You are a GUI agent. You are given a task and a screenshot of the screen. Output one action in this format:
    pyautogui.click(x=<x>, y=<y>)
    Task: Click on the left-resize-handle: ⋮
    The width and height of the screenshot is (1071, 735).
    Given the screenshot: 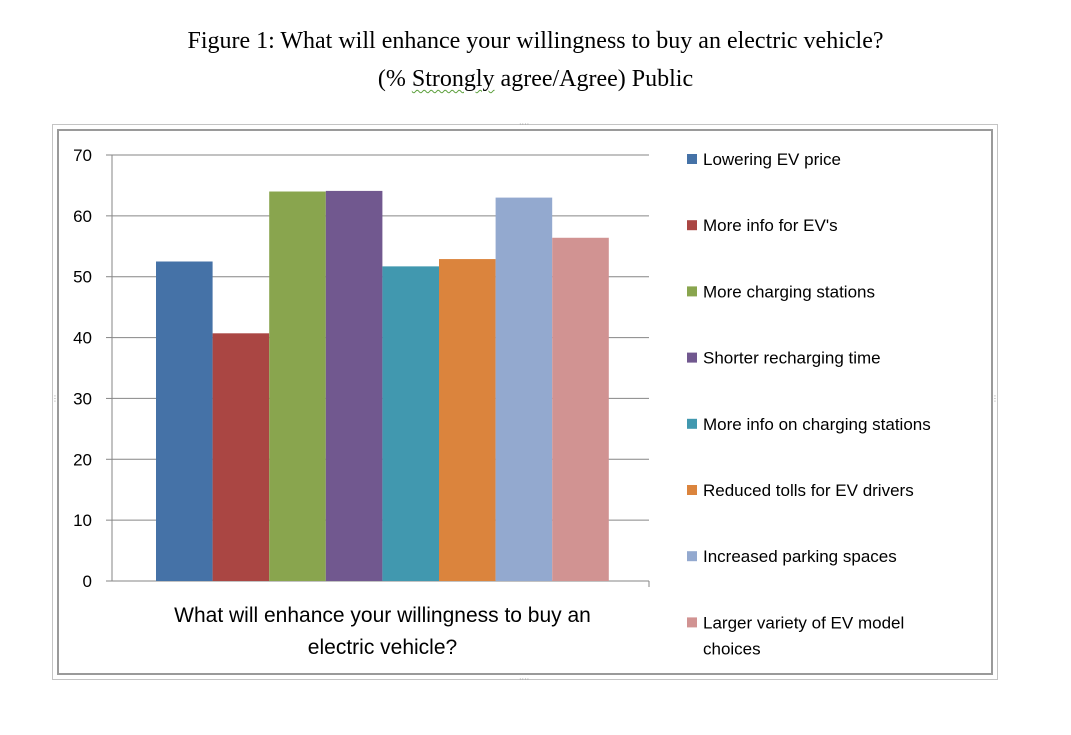 What is the action you would take?
    pyautogui.click(x=55, y=398)
    